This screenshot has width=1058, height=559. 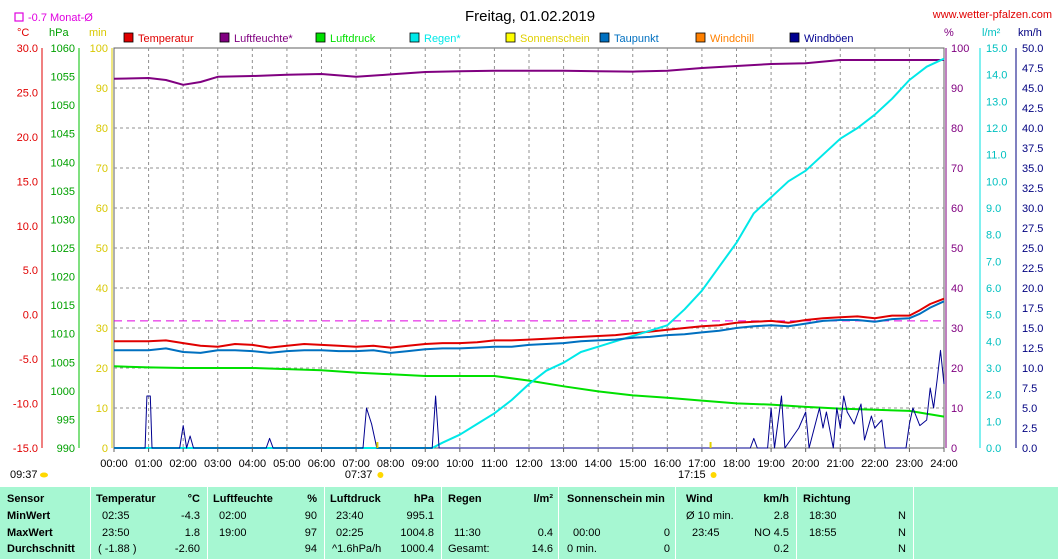 I want to click on stats-sun-total-label: 0 min., so click(x=582, y=549).